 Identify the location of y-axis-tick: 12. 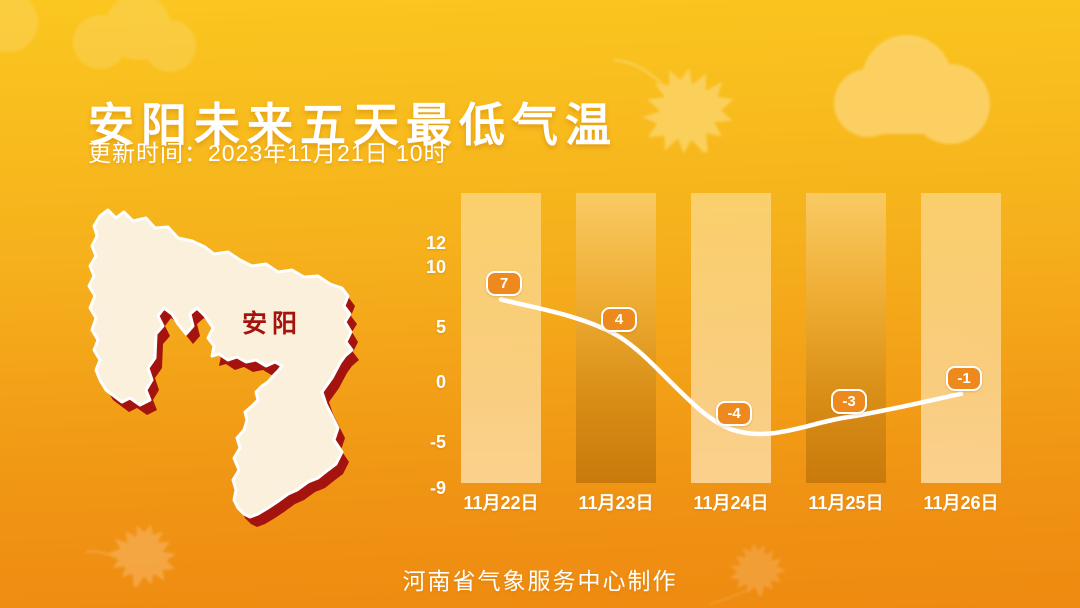
(435, 243).